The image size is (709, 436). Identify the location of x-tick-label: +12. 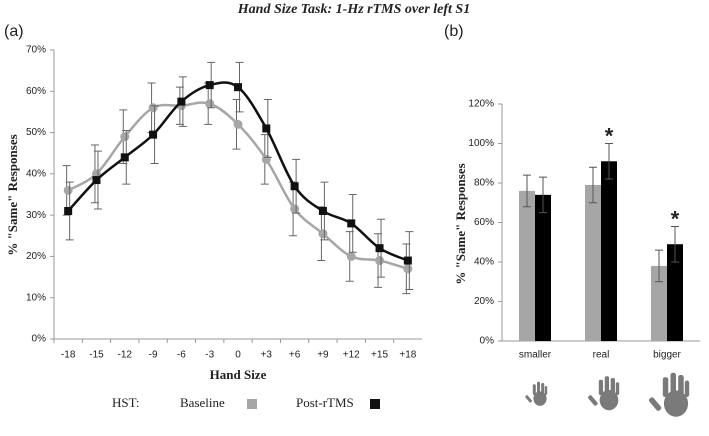
(351, 355).